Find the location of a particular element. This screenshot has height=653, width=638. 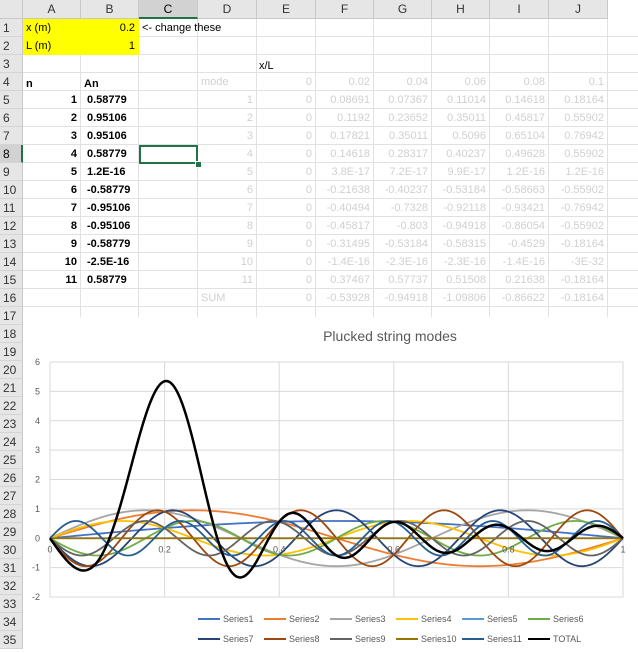

mode-value-cell: 0.07367 is located at coordinates (408, 100).